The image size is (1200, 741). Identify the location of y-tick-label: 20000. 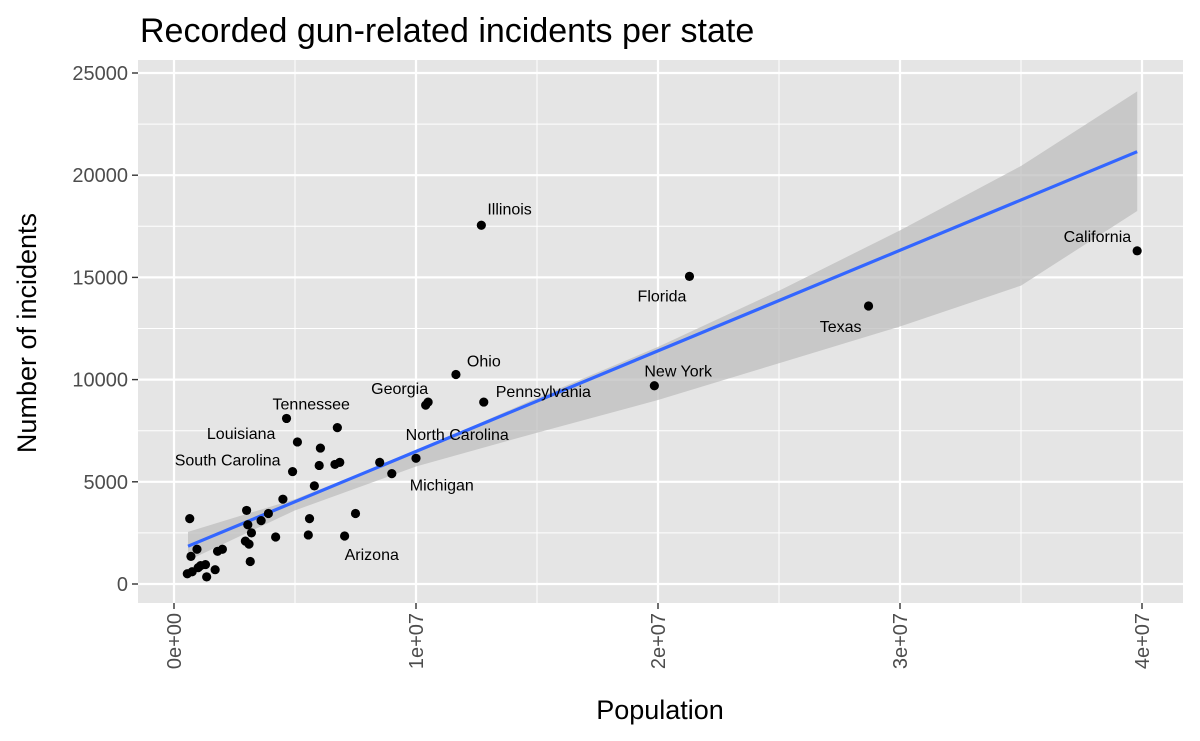
(100, 176).